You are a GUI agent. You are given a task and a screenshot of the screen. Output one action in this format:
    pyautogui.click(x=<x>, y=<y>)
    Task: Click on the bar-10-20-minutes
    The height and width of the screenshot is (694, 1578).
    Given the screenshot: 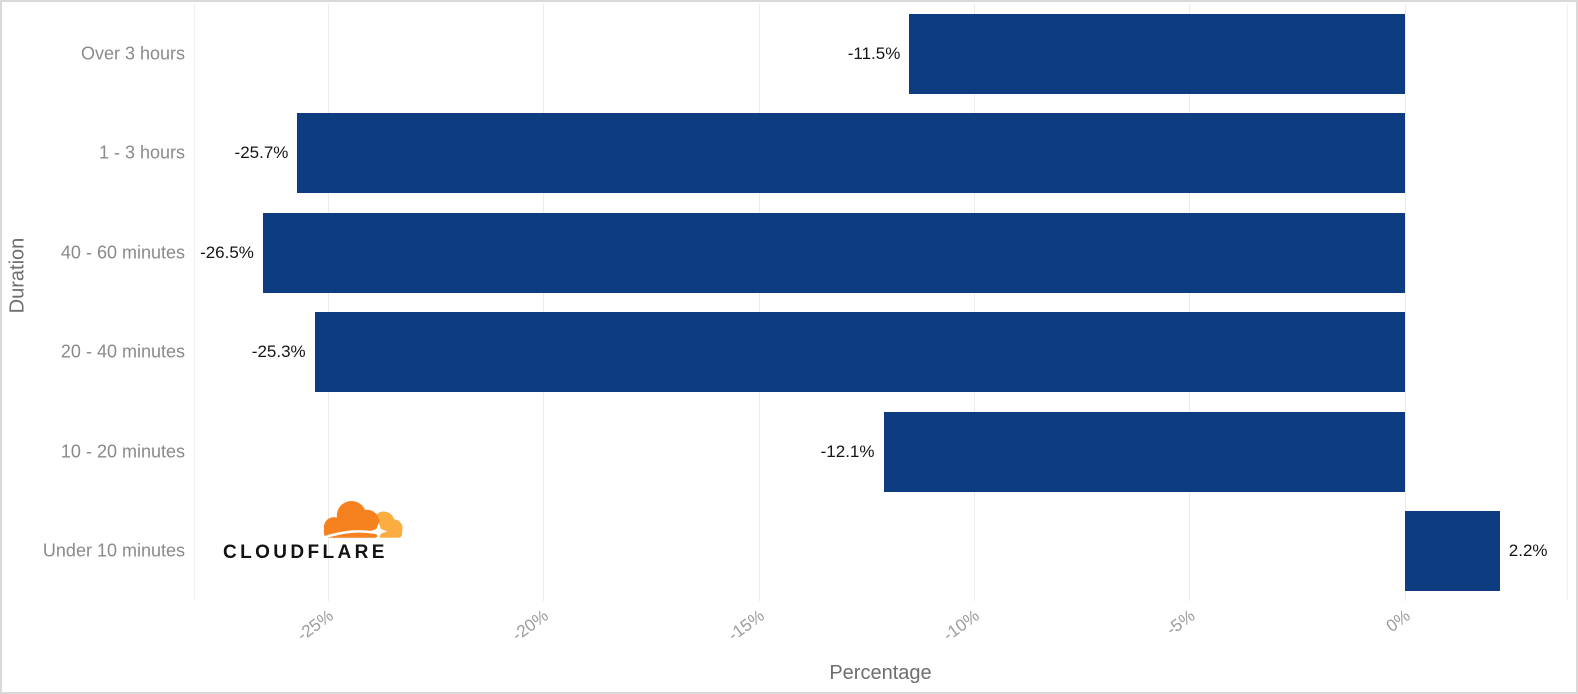 What is the action you would take?
    pyautogui.click(x=1144, y=451)
    